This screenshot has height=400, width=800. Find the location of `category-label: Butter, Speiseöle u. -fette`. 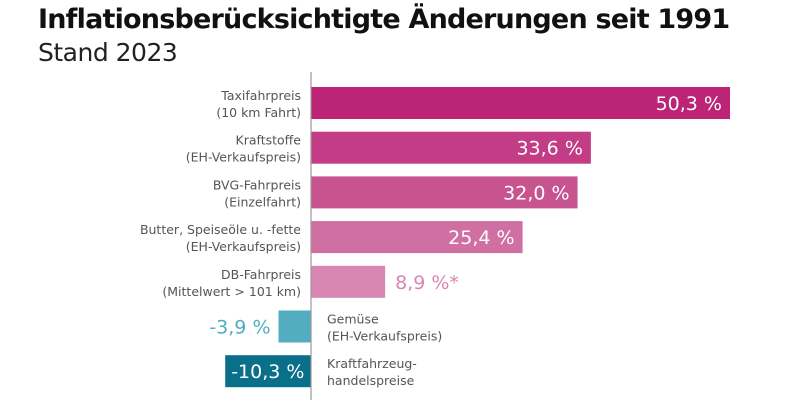

category-label: Butter, Speiseöle u. -fette is located at coordinates (220, 229).